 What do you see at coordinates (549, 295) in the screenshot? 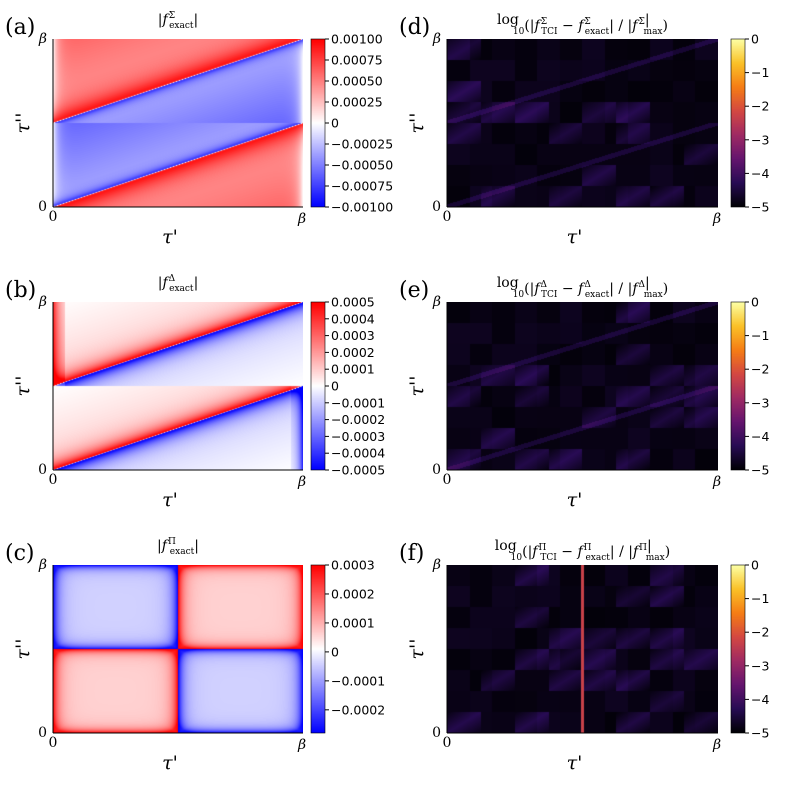
I see `title-part: TCI` at bounding box center [549, 295].